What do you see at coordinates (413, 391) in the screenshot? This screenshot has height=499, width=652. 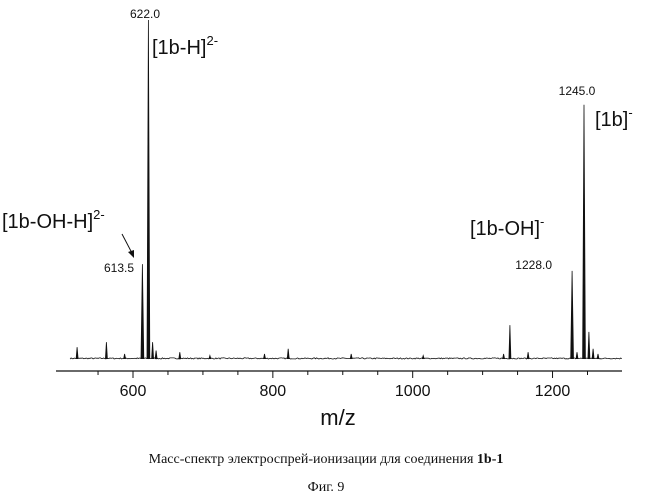 I see `x-tick-label: 1000` at bounding box center [413, 391].